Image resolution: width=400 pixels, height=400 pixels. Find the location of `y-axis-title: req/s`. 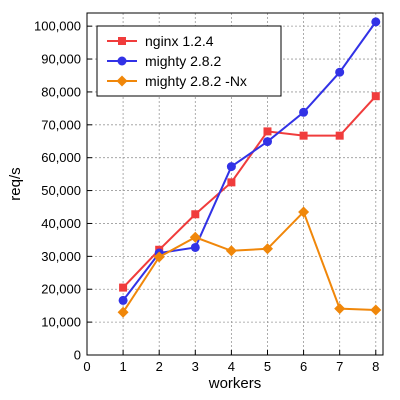

y-axis-title: req/s is located at coordinates (15, 183).